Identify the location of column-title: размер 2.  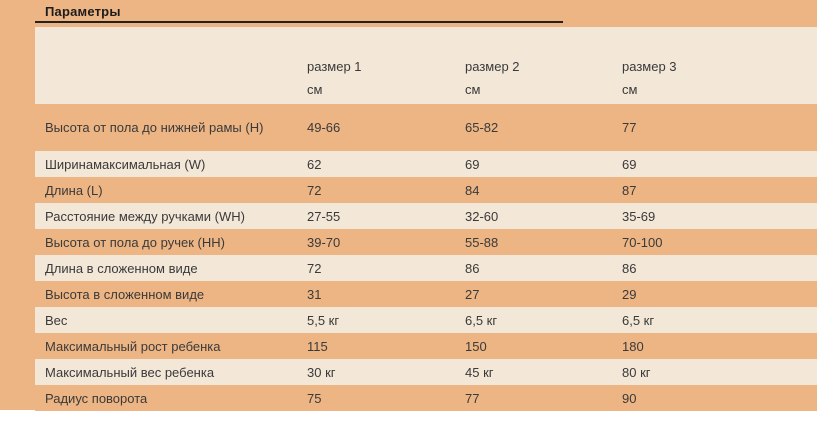
(492, 66).